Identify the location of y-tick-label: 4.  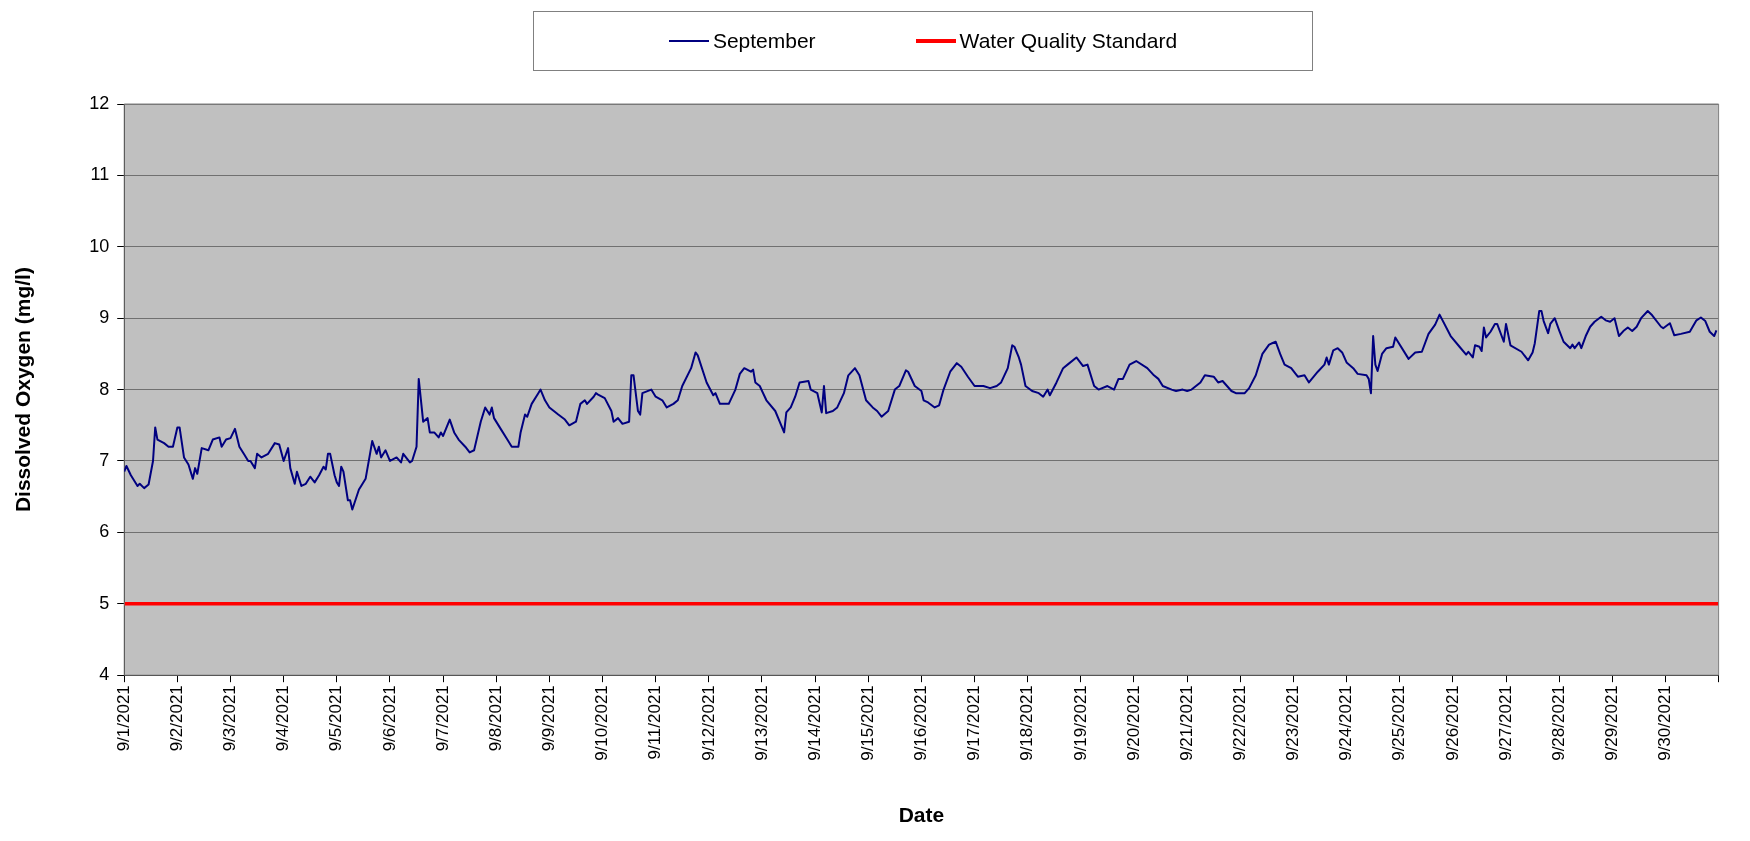
(104, 674).